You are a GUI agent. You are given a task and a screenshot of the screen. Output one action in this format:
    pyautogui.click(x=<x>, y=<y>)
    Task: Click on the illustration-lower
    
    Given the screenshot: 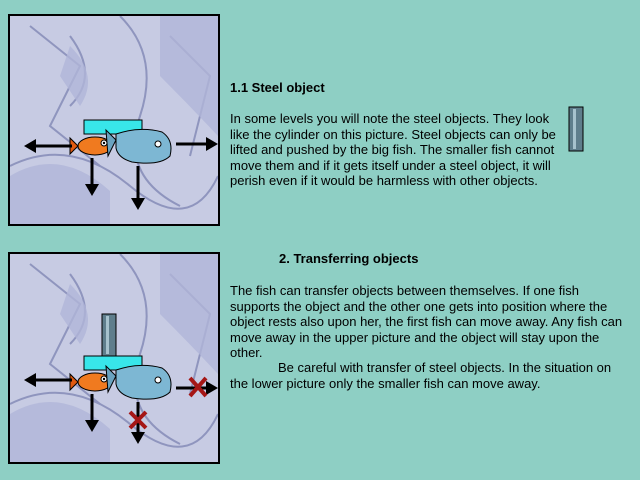 What is the action you would take?
    pyautogui.click(x=114, y=358)
    